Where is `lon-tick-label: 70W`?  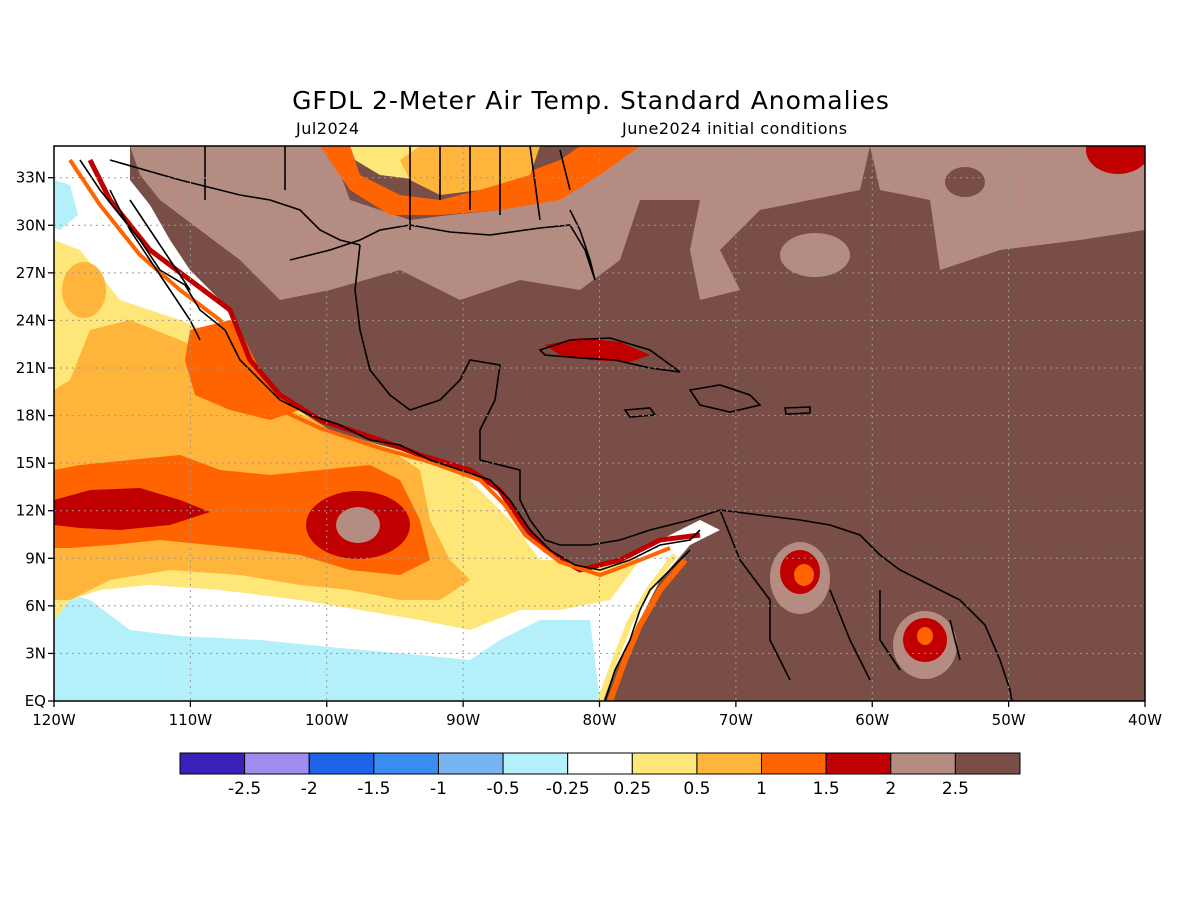 lon-tick-label: 70W is located at coordinates (736, 720).